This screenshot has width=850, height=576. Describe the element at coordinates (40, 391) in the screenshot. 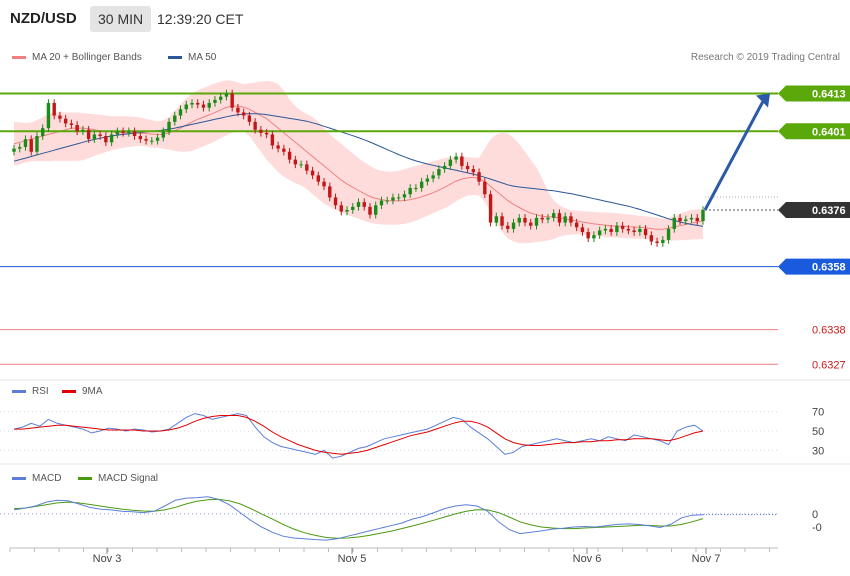

I see `legend-label-rsi: RSI` at that location.